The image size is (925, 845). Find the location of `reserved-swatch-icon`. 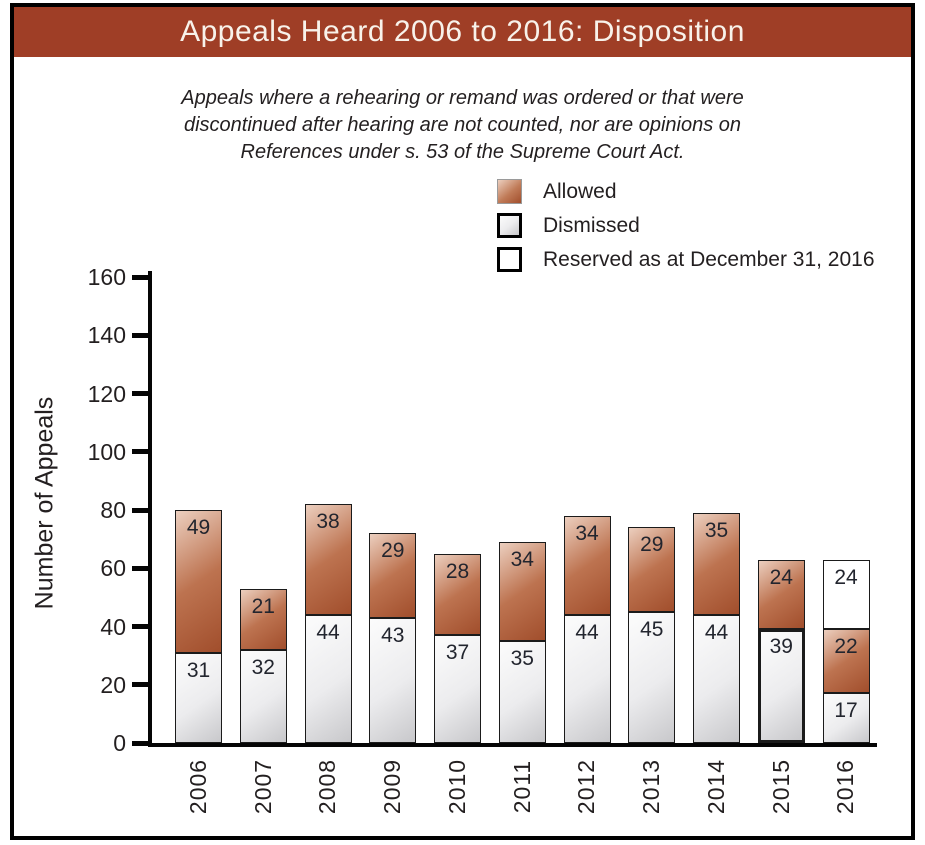

reserved-swatch-icon is located at coordinates (509, 259).